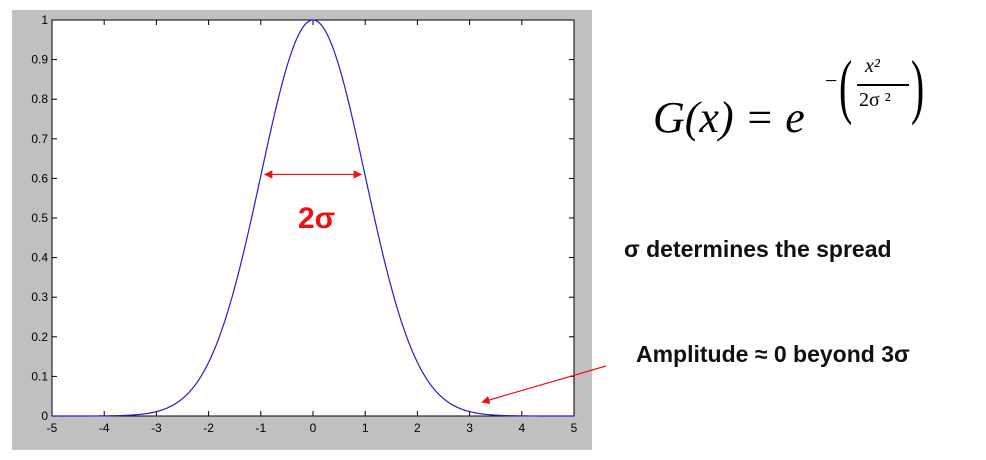 This screenshot has width=986, height=460. What do you see at coordinates (521, 428) in the screenshot?
I see `x-tick-label: 4` at bounding box center [521, 428].